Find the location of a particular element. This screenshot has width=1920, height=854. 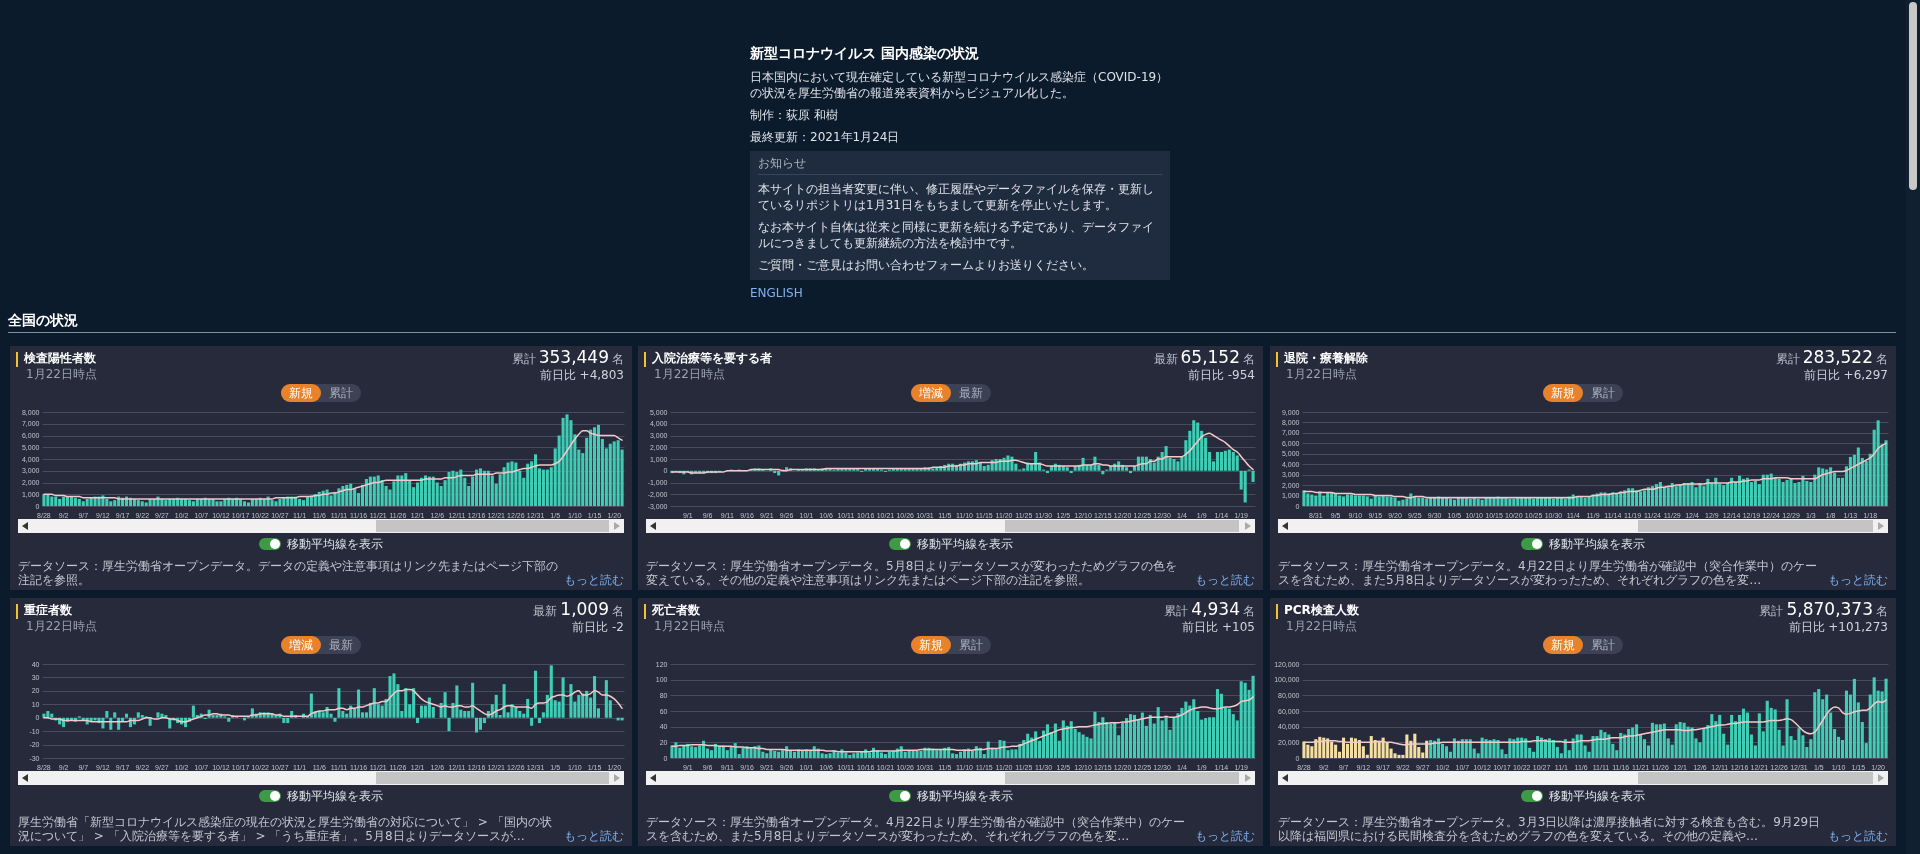

text: 前日比 +6,297 is located at coordinates (1845, 375).